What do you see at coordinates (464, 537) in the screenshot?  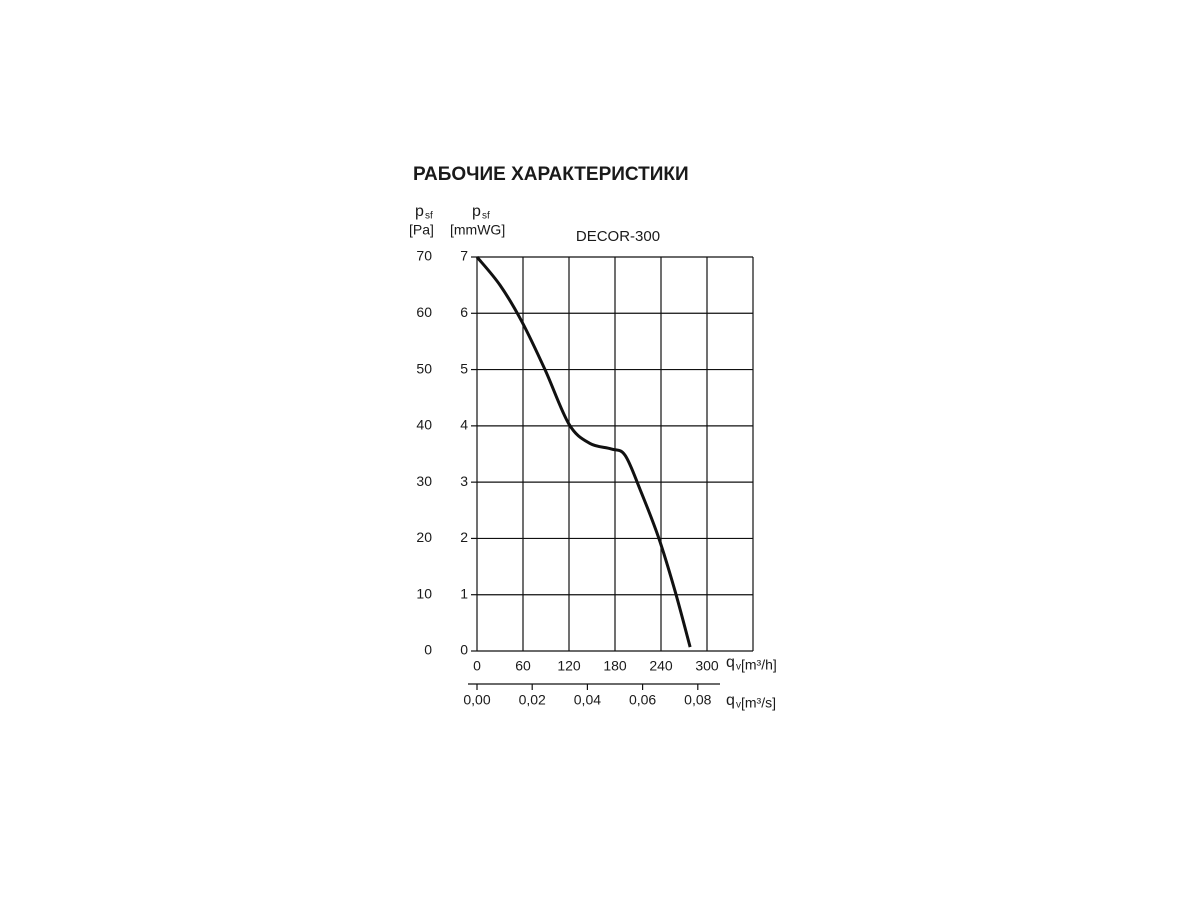 I see `y2-tick-label: 2` at bounding box center [464, 537].